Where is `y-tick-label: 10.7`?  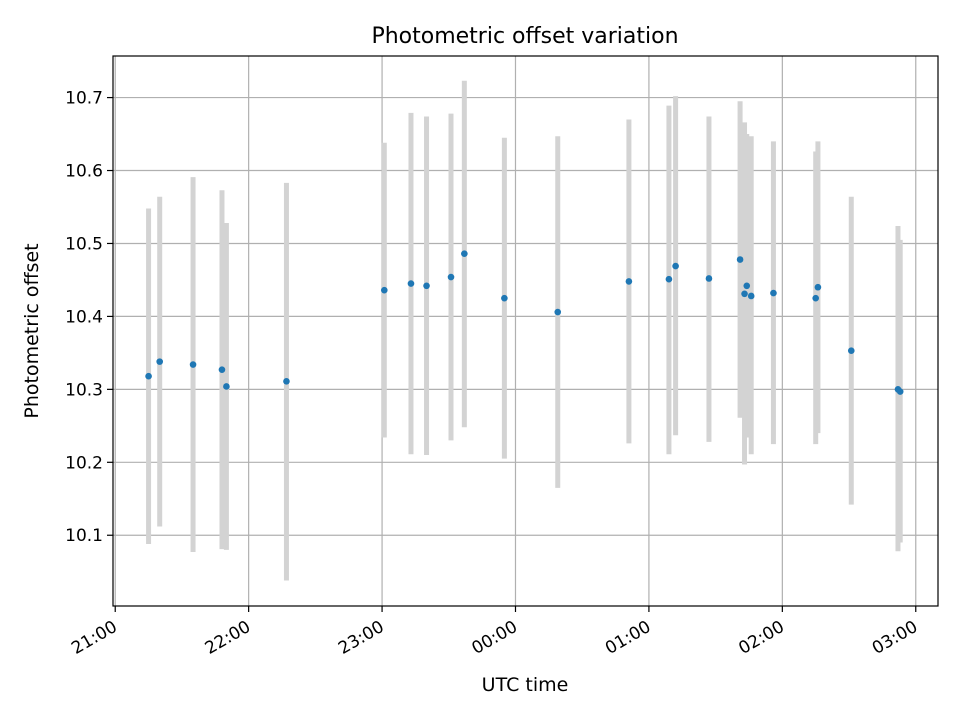 y-tick-label: 10.7 is located at coordinates (84, 99).